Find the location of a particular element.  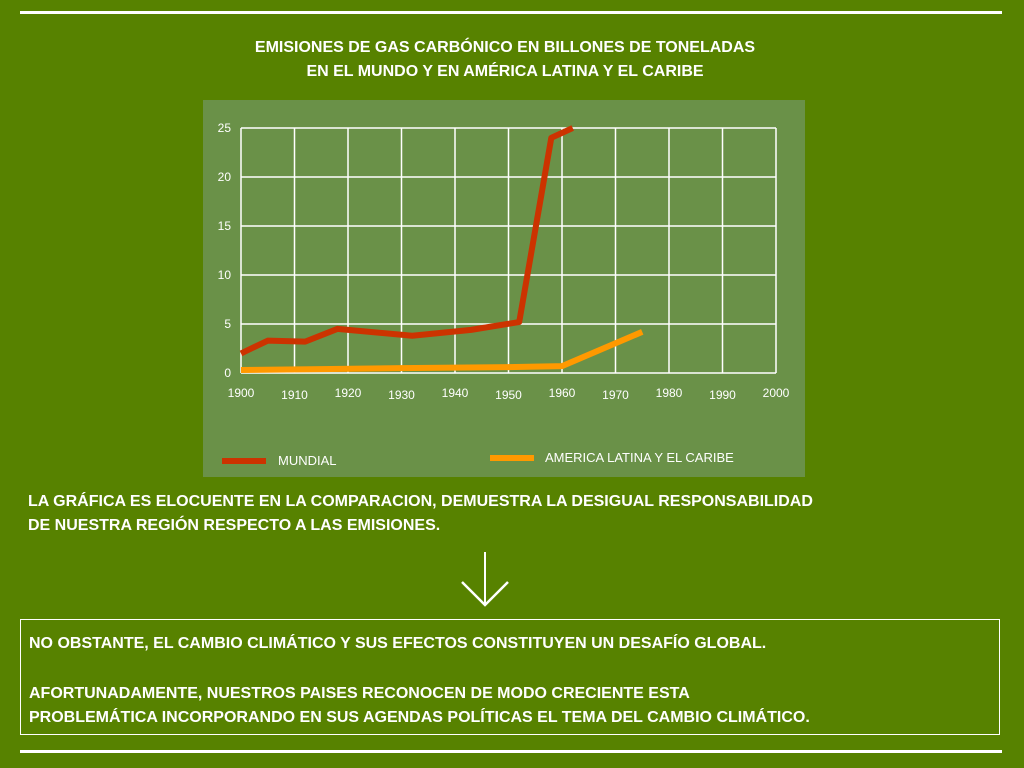

series-line-mundial is located at coordinates (406, 241).